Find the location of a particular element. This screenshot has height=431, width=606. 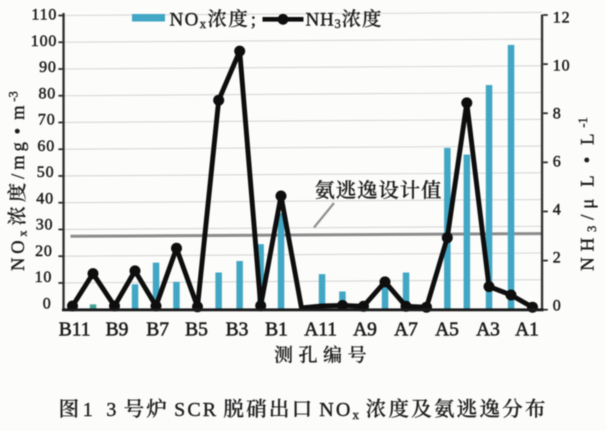

svg-text: 80 is located at coordinates (48, 93).